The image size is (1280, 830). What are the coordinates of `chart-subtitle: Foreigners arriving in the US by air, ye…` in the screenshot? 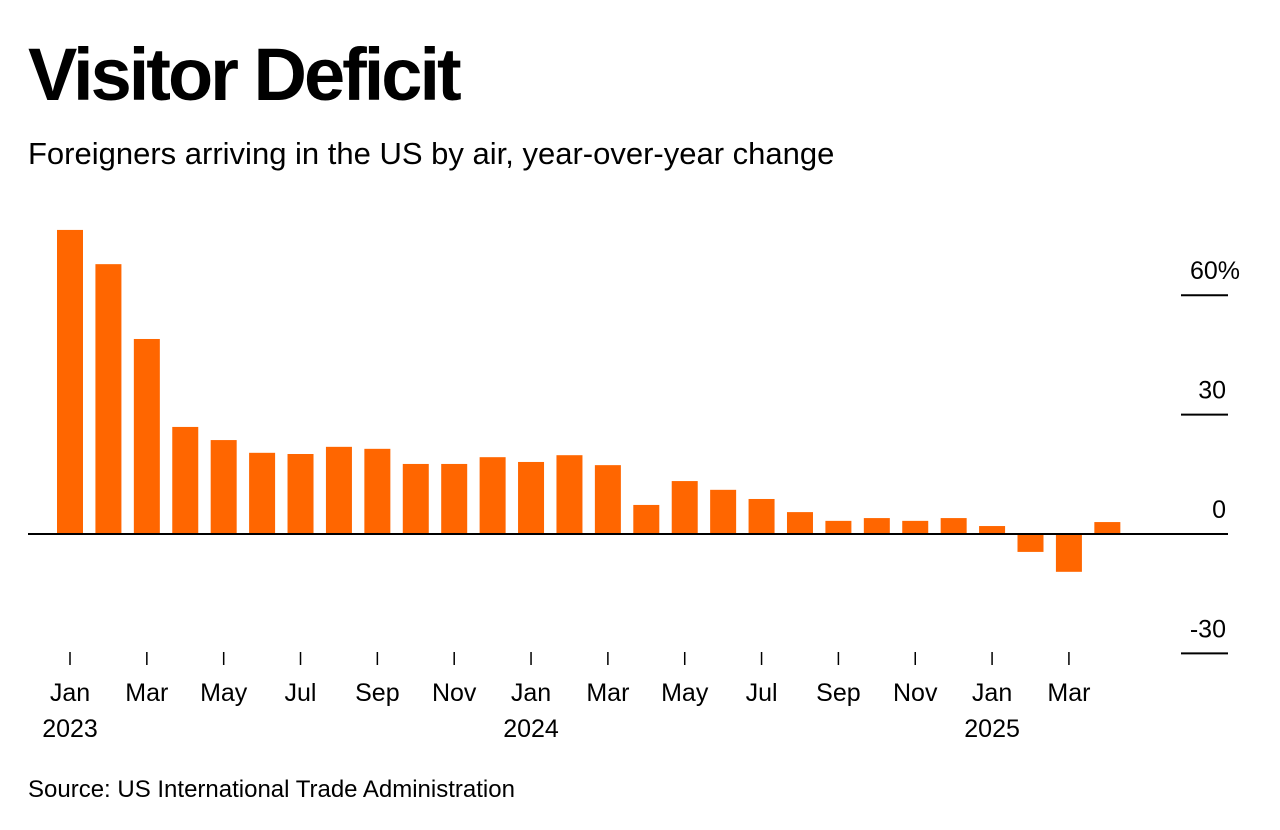 It's located at (431, 153).